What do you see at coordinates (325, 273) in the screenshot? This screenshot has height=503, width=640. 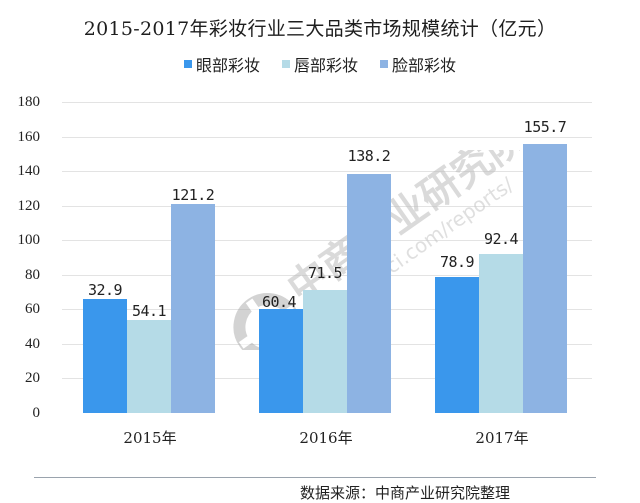 I see `value-label: 71.5` at bounding box center [325, 273].